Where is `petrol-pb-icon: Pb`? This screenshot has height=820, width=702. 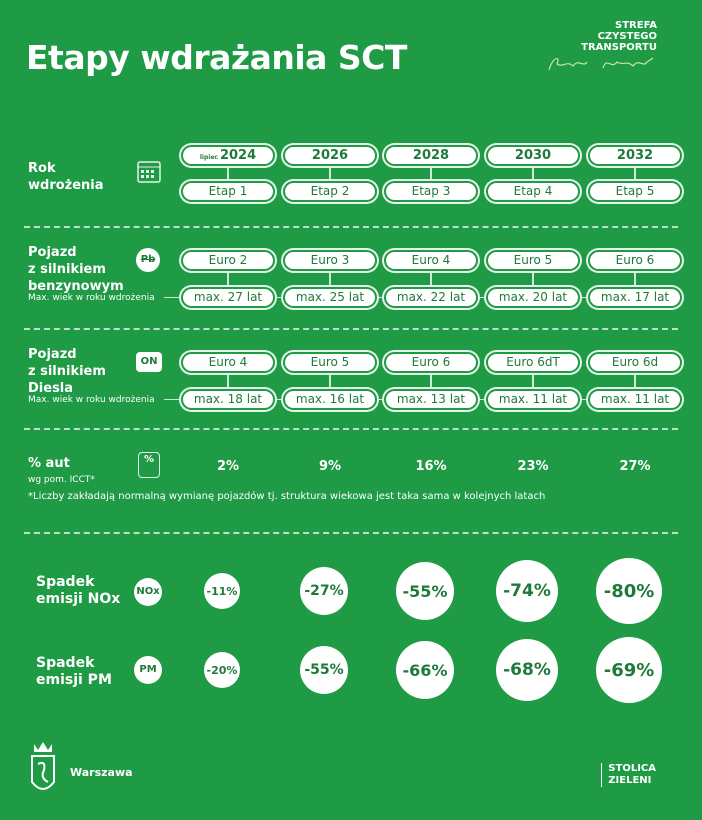
petrol-pb-icon: Pb is located at coordinates (148, 260).